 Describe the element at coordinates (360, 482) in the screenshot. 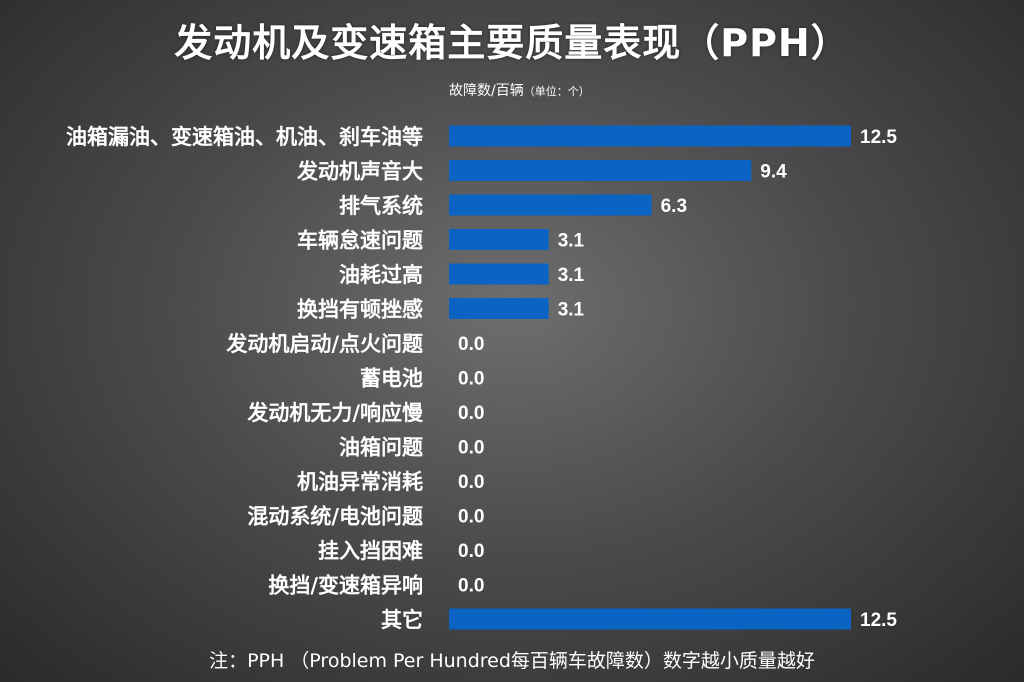

I see `category-label: 机油异常消耗` at that location.